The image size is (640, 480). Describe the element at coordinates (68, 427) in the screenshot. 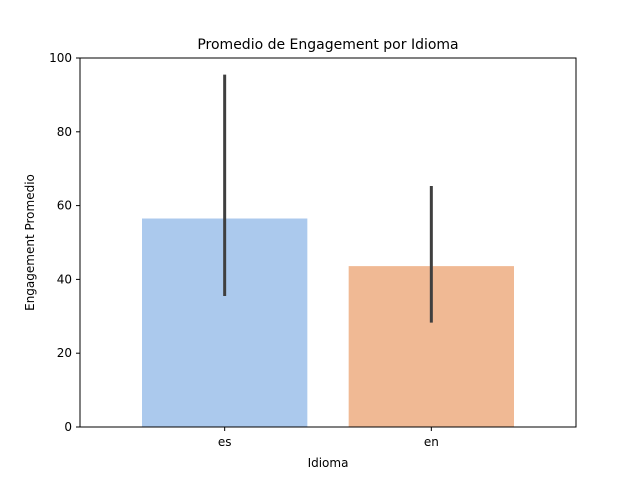

I see `y-tick-label: 0` at that location.